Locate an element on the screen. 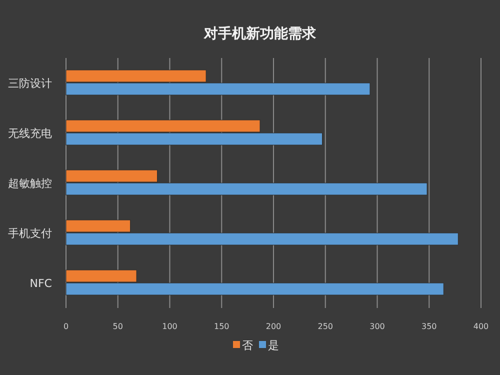 This screenshot has width=500, height=375. x-tick-label: 350 is located at coordinates (429, 326).